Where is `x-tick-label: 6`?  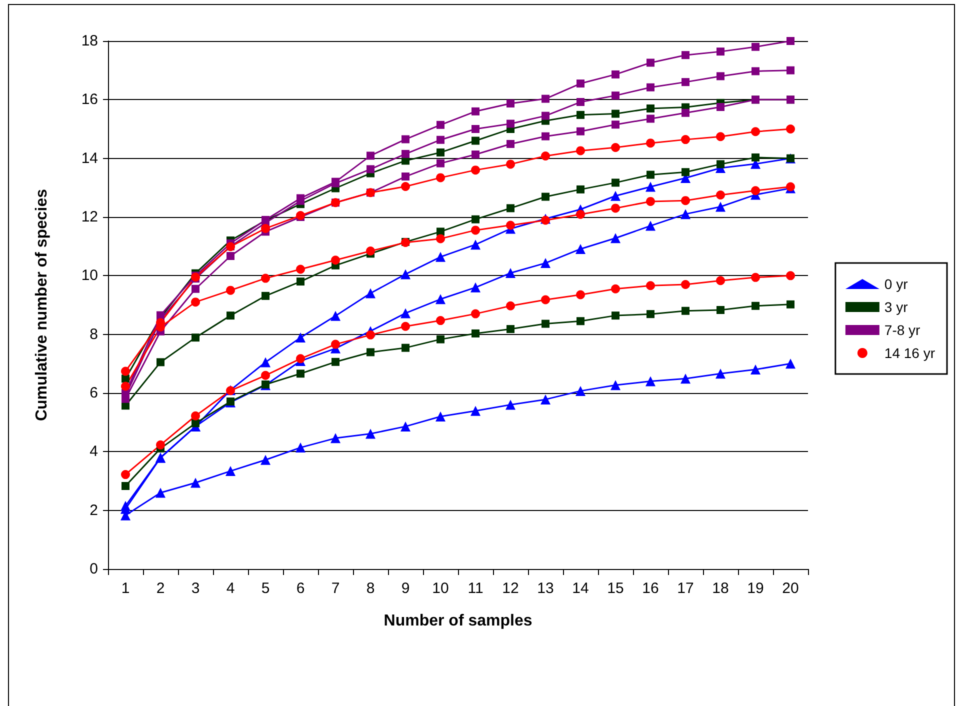
x-tick-label: 6 is located at coordinates (300, 588).